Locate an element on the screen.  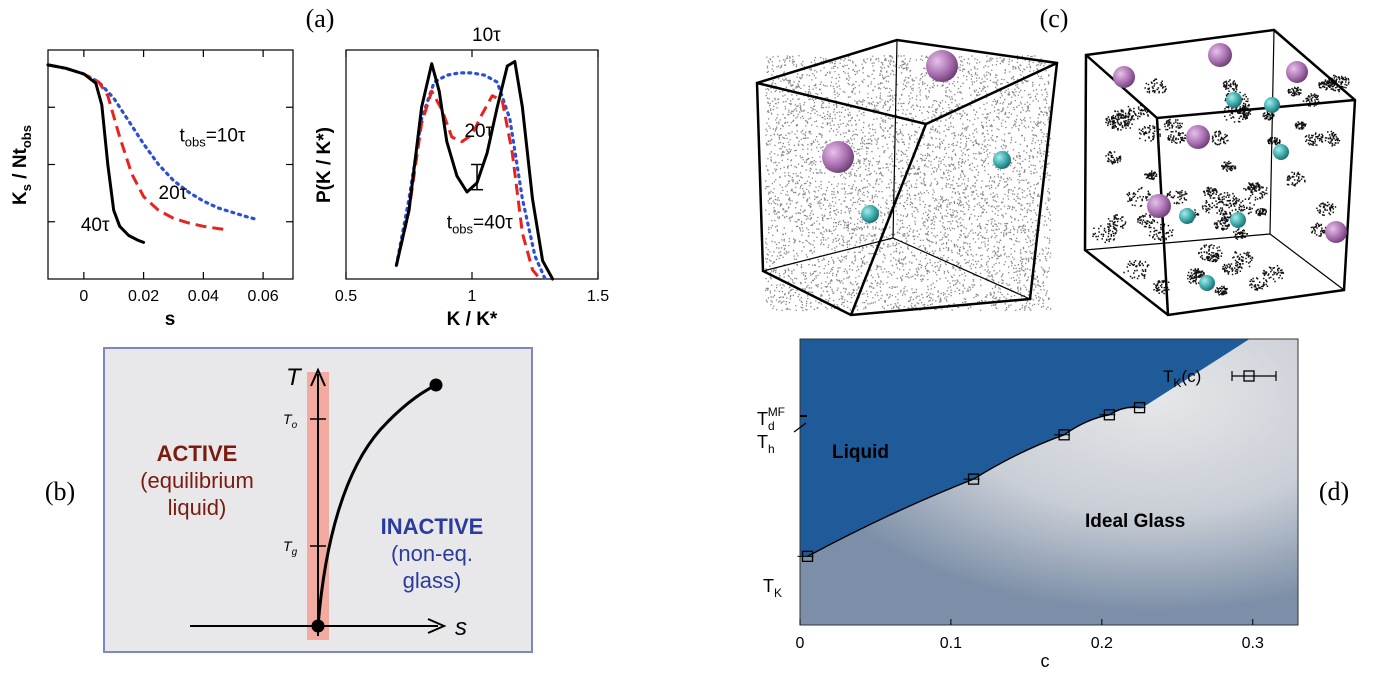
chart-a-right: 0.5 1 1.5 10τ 20τ tobs=40τ K / K* P(K / K*) is located at coordinates (461, 177).